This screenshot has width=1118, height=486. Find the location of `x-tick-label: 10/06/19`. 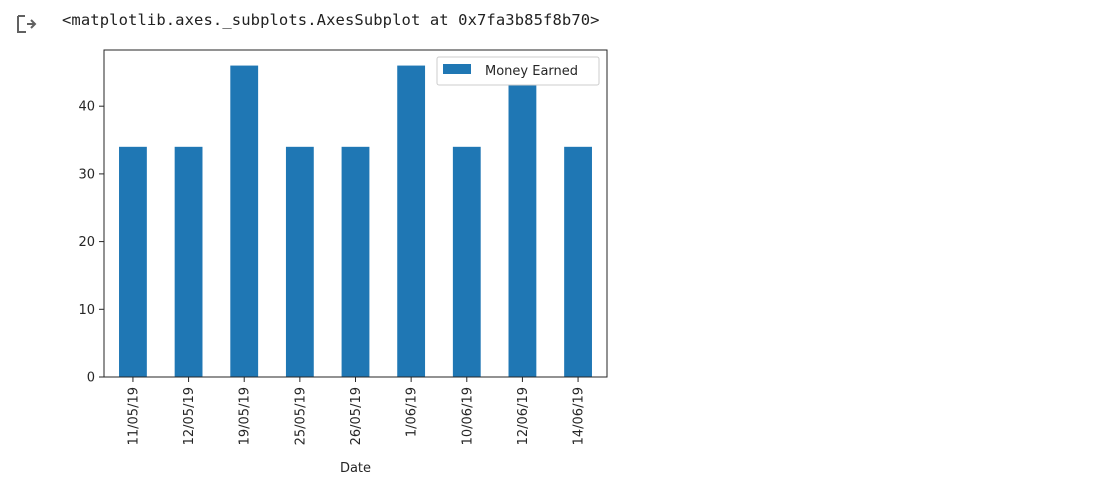

x-tick-label: 10/06/19 is located at coordinates (467, 416).